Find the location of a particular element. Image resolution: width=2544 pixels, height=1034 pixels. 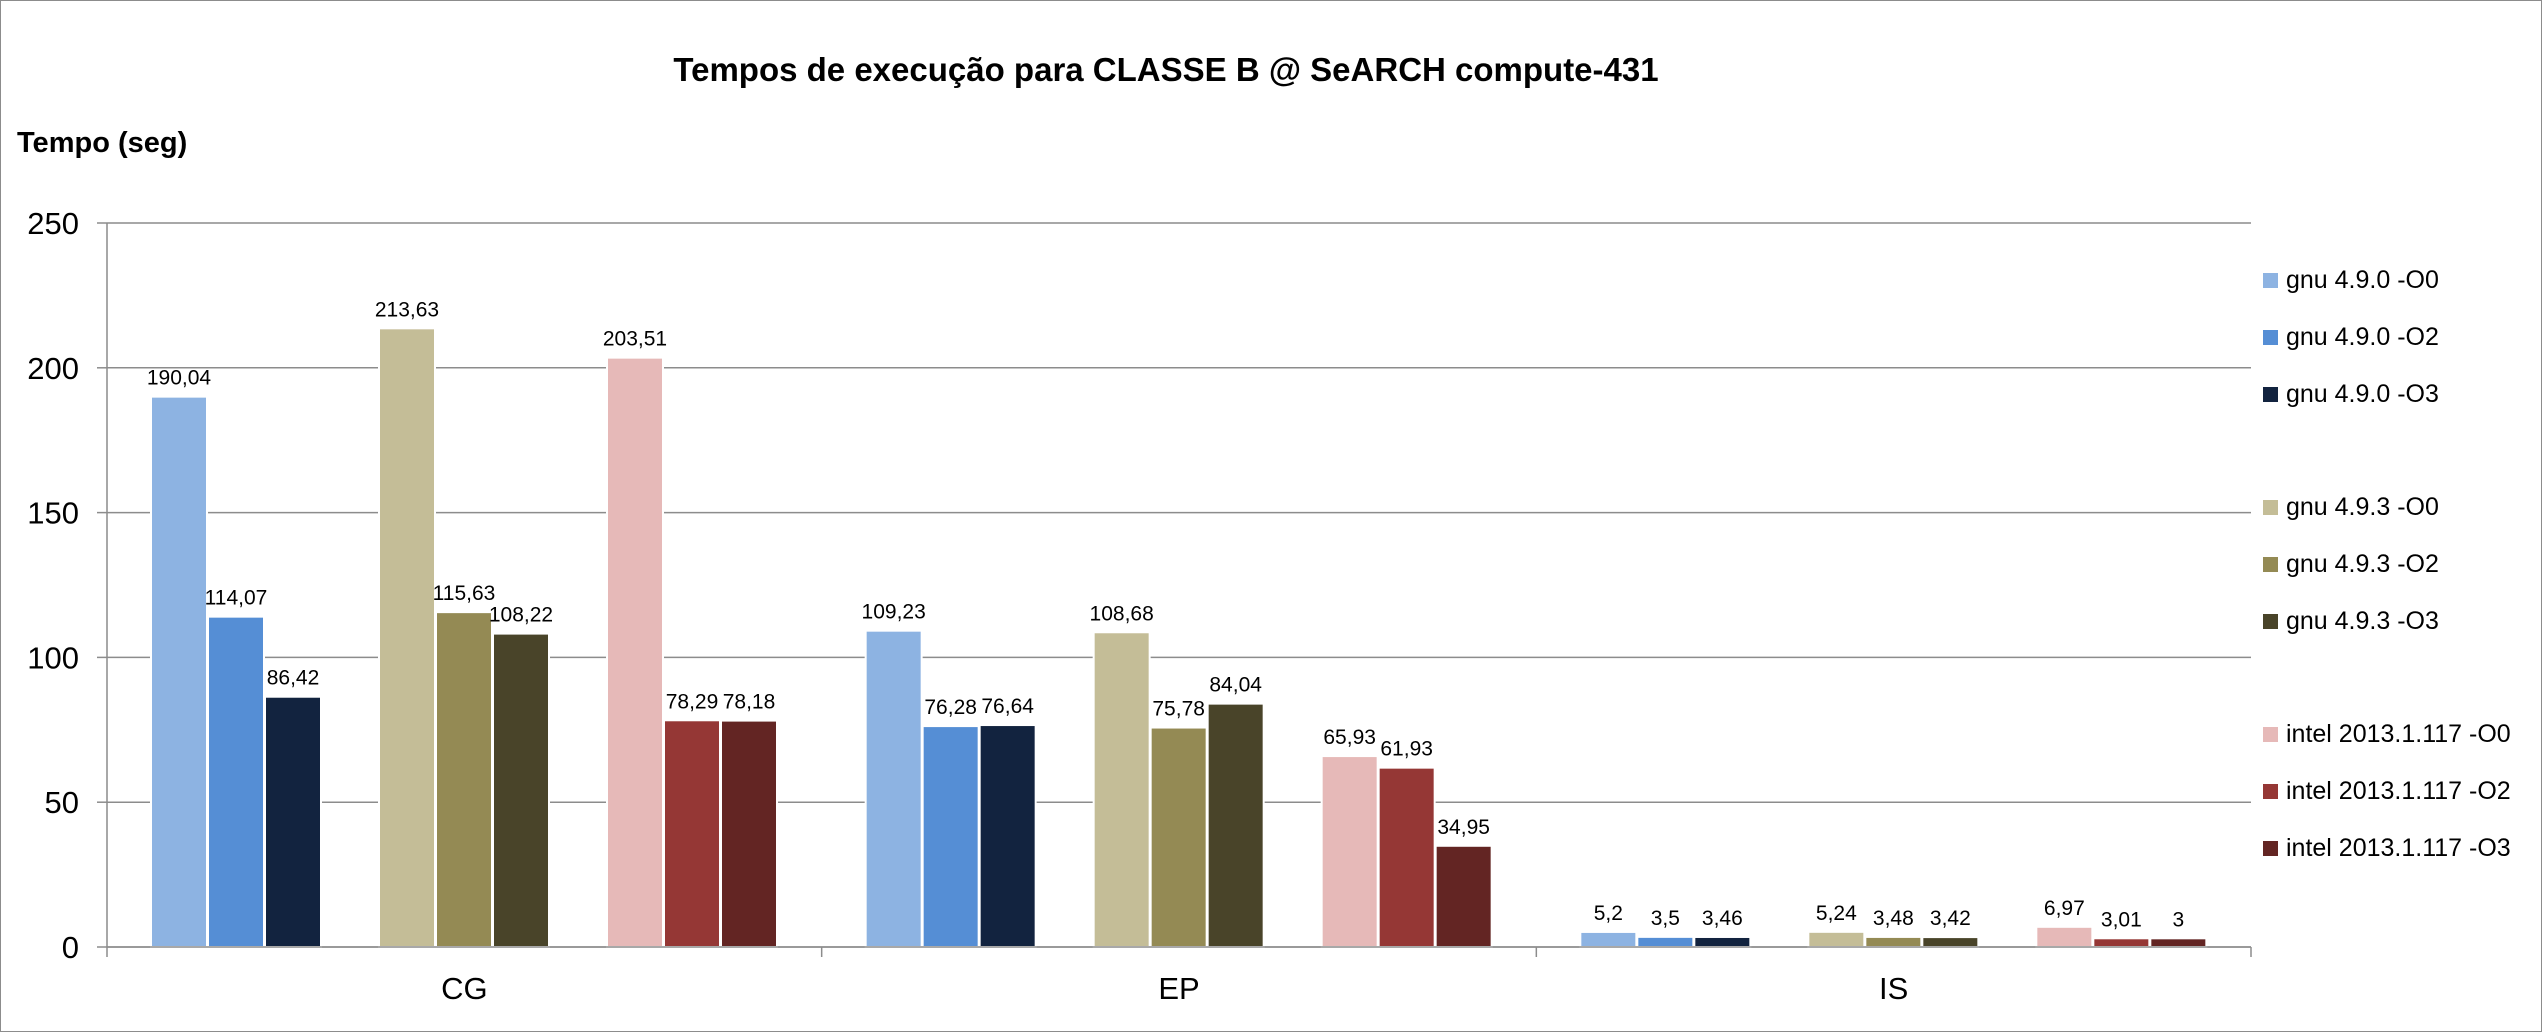

legend-label: intel 2013.1.117 -O2 is located at coordinates (2398, 790).